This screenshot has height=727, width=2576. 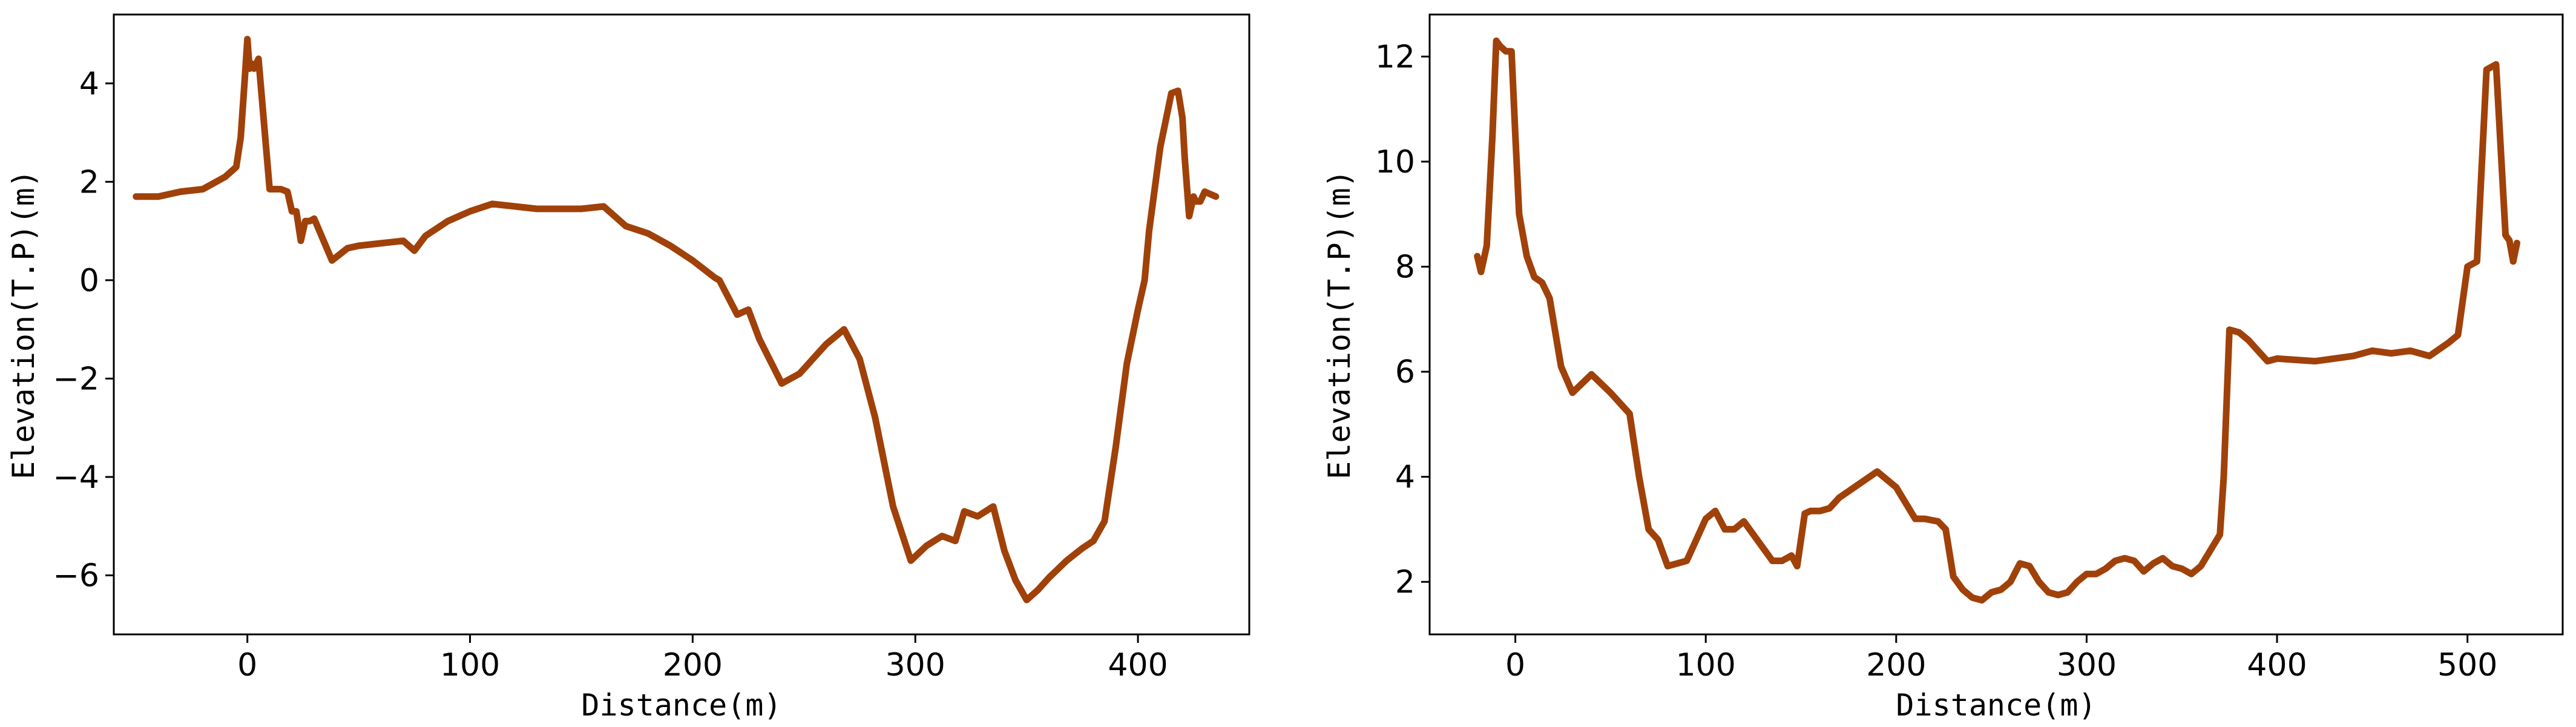 I want to click on y-tick-label: 0, so click(x=89, y=281).